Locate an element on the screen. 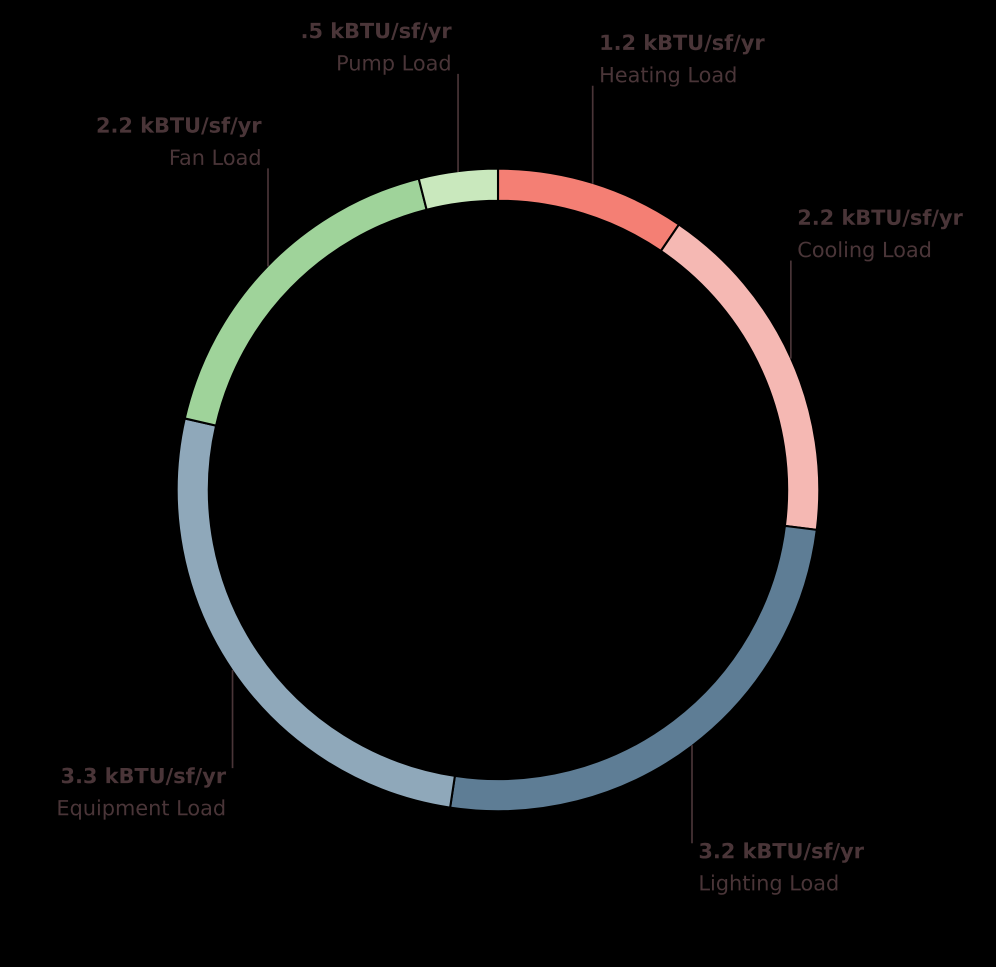  slice-label: Pump Load is located at coordinates (394, 64).